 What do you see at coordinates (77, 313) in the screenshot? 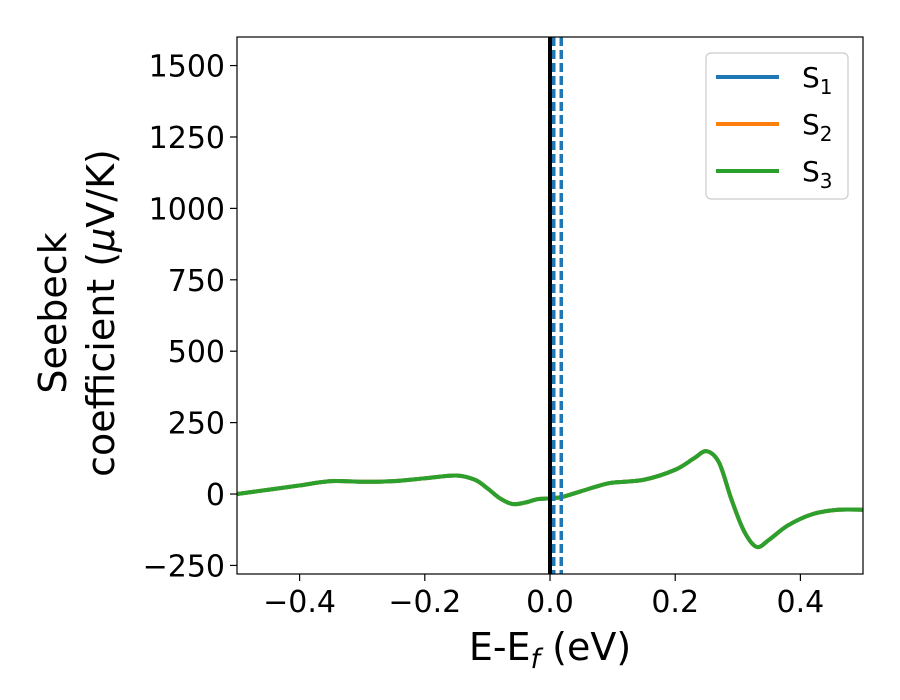
I see `y-axis-title: Seebeck coefficient (μV/K)` at bounding box center [77, 313].